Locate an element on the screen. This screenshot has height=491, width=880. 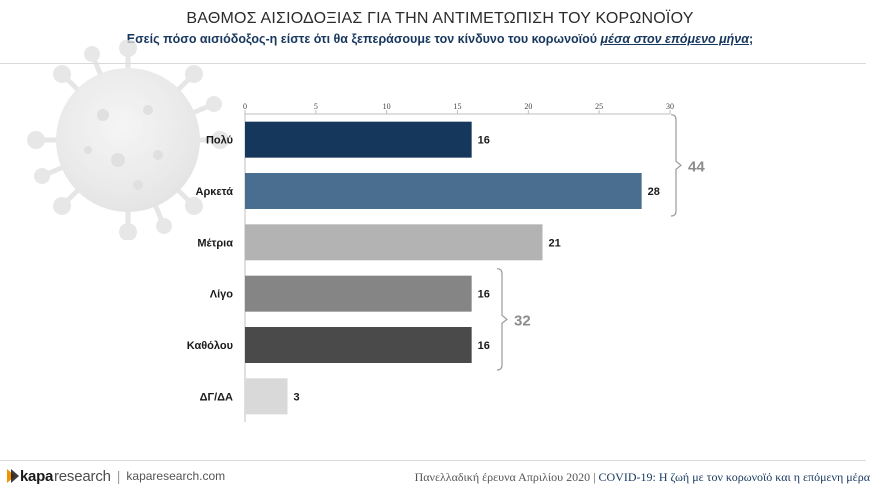
header-divider is located at coordinates (433, 63).